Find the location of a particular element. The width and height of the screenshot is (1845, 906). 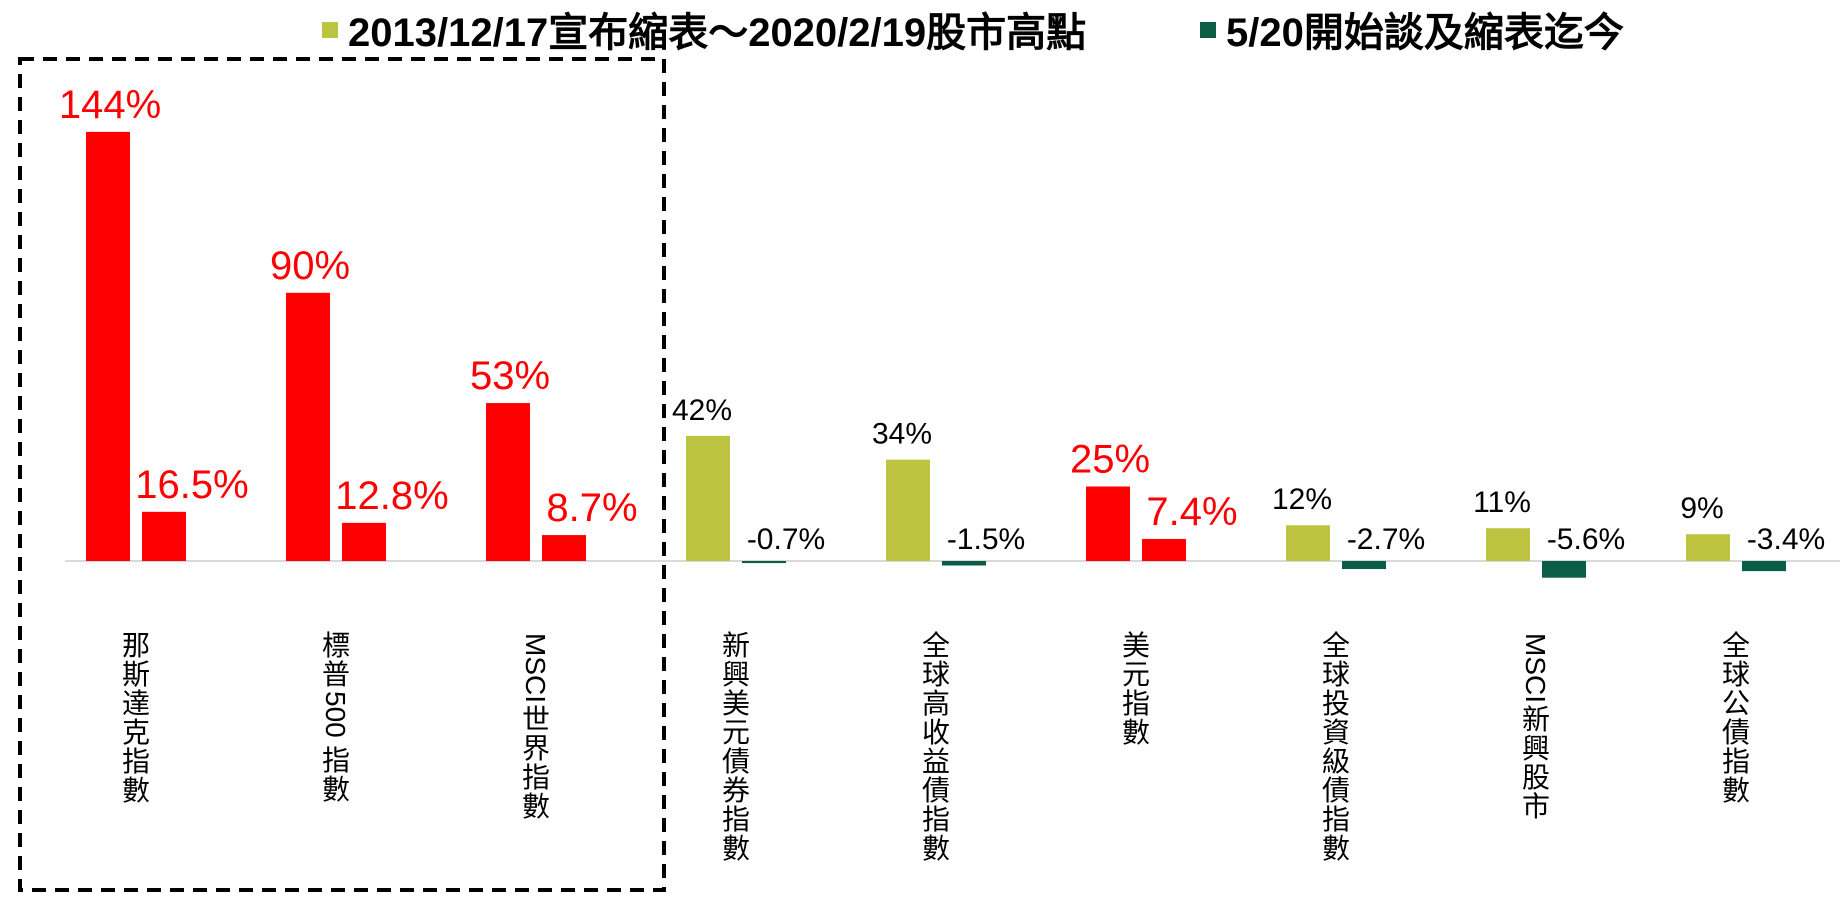

category-label-5-part-1: 全 is located at coordinates (936, 645).